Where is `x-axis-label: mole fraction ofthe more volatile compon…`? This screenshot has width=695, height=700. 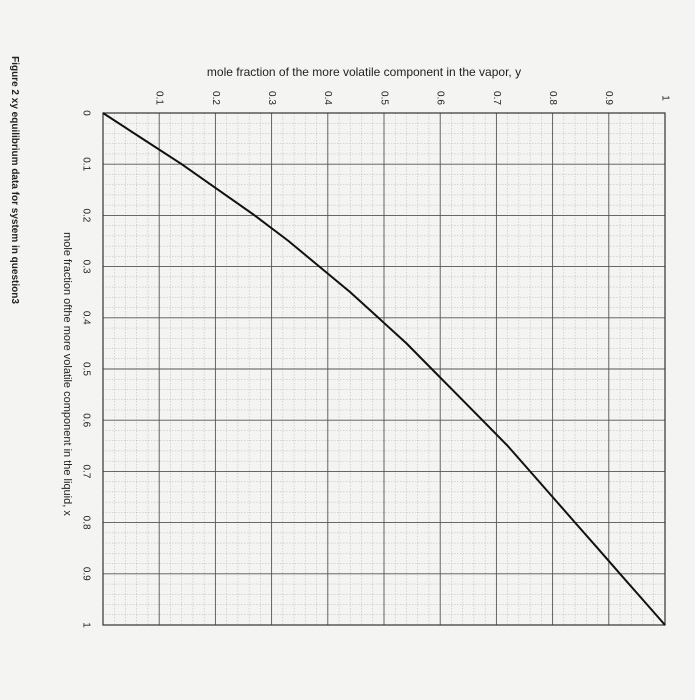
x-axis-label: mole fraction ofthe more volatile compon… is located at coordinates (67, 374).